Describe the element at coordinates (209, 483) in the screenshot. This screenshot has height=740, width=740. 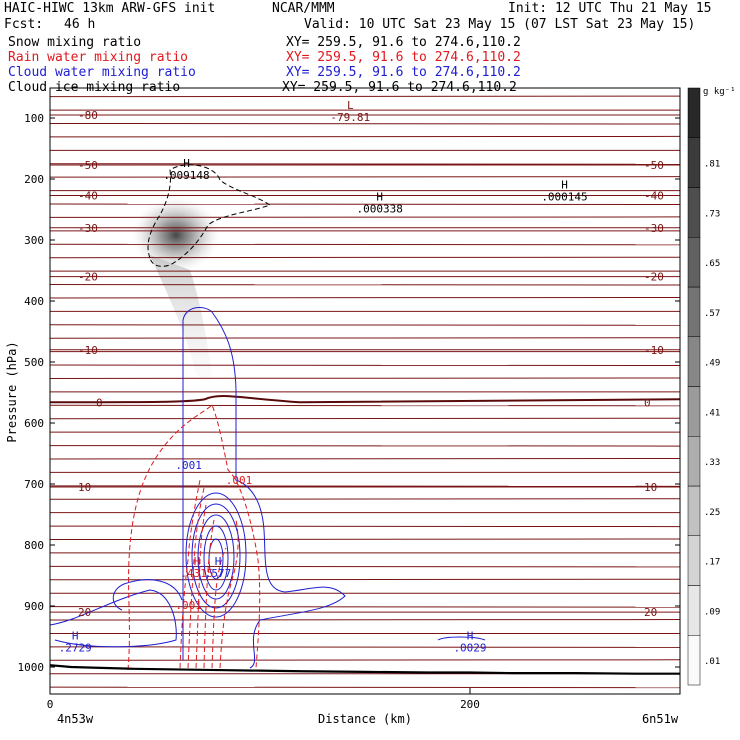
I see `cloud-water-contour-outer` at that location.